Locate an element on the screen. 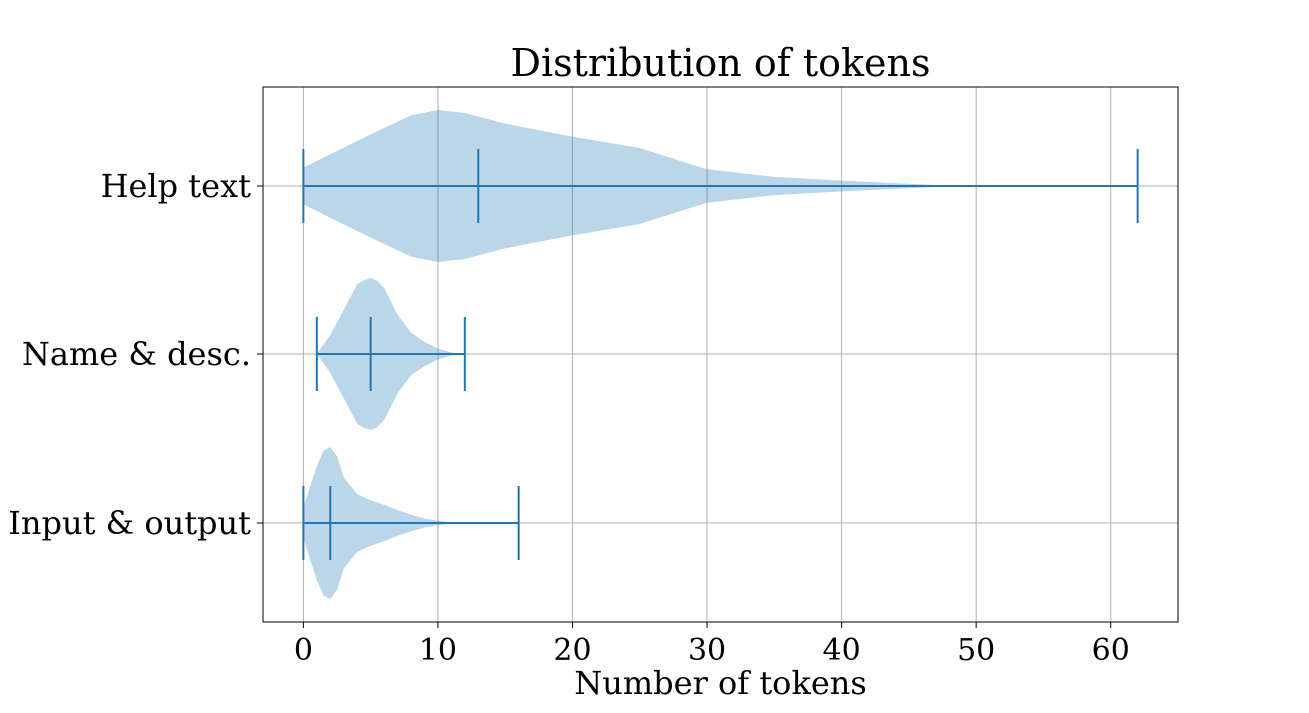 The height and width of the screenshot is (713, 1309). x-tick-label: 10 is located at coordinates (438, 650).